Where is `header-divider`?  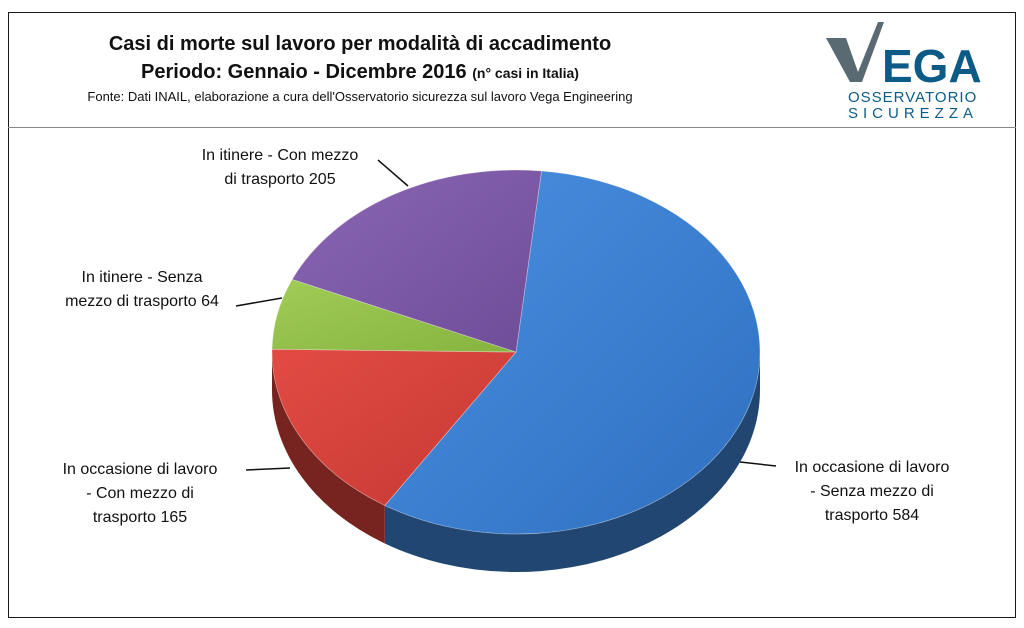 header-divider is located at coordinates (512, 127).